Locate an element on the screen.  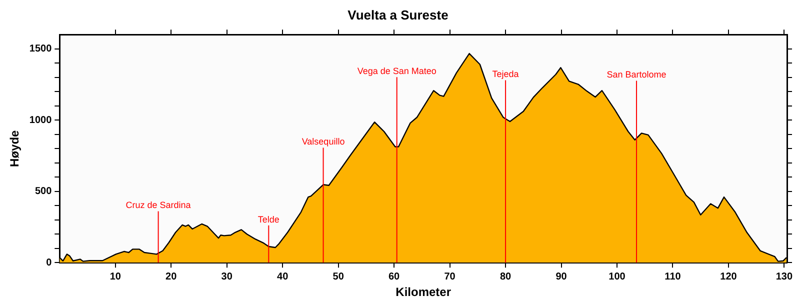
ref-line-label: Cruz de Sardina is located at coordinates (158, 205).